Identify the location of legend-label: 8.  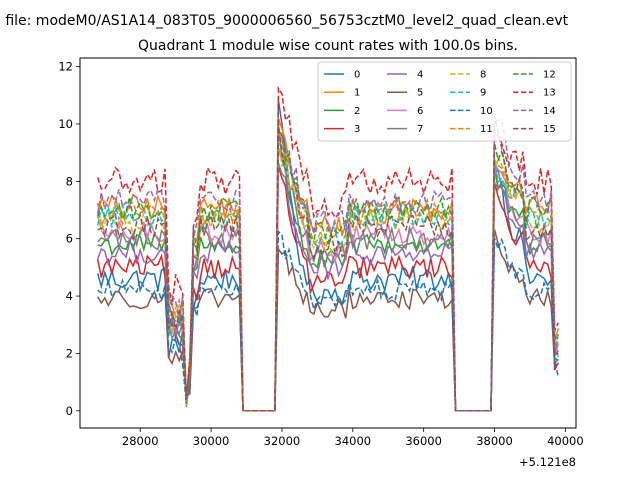
(483, 75).